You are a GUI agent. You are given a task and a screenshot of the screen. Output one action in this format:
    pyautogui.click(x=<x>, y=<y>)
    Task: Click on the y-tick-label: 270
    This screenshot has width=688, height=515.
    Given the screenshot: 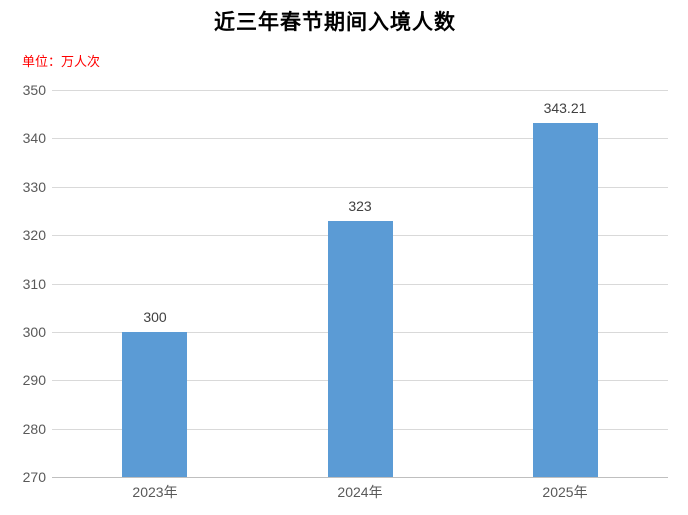 What is the action you would take?
    pyautogui.click(x=34, y=477)
    